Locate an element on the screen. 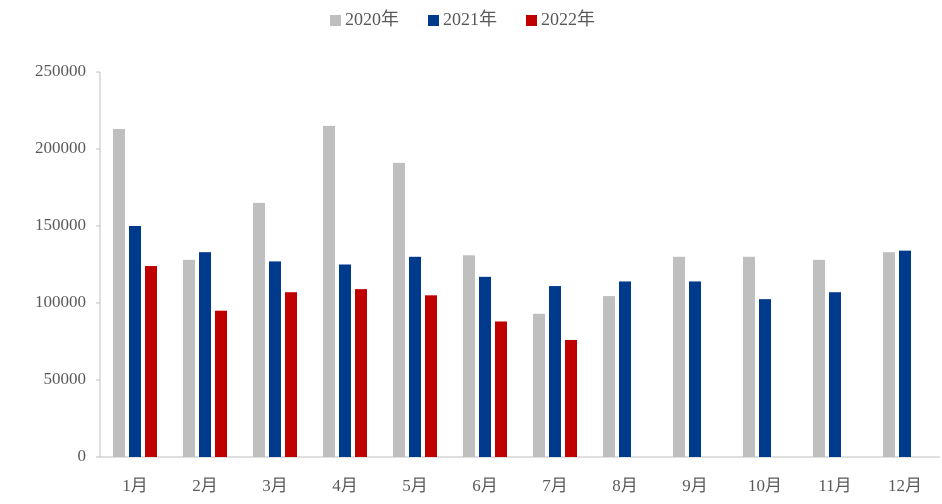 This screenshot has width=942, height=504. y-tick-label: 50000 is located at coordinates (65, 378).